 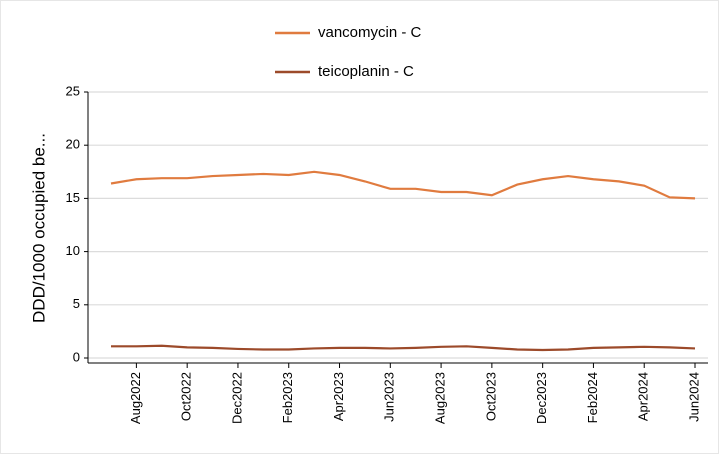 I want to click on y-tick-label: 15, so click(x=73, y=197).